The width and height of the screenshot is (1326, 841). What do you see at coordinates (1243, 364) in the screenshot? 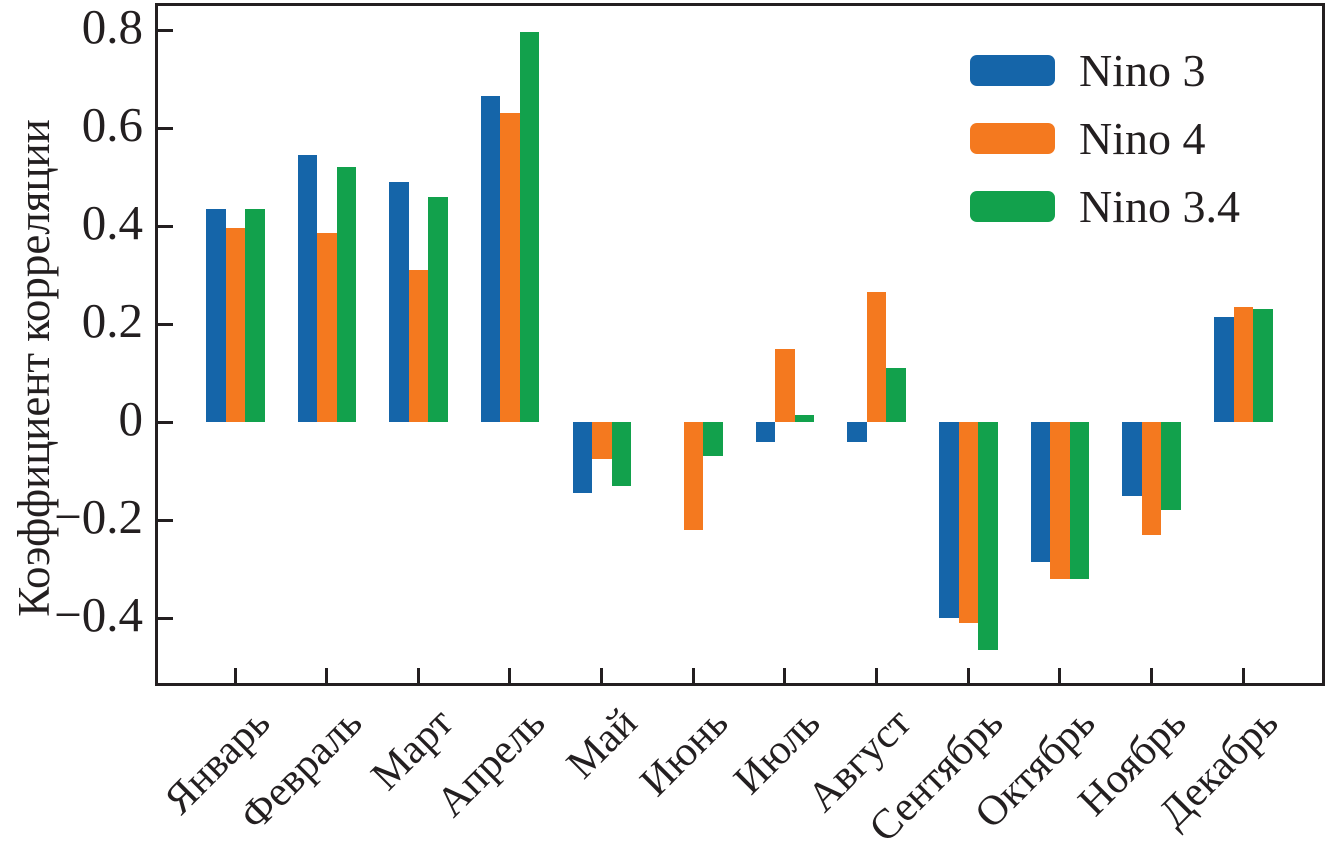
I see `bar-nino4-m12` at bounding box center [1243, 364].